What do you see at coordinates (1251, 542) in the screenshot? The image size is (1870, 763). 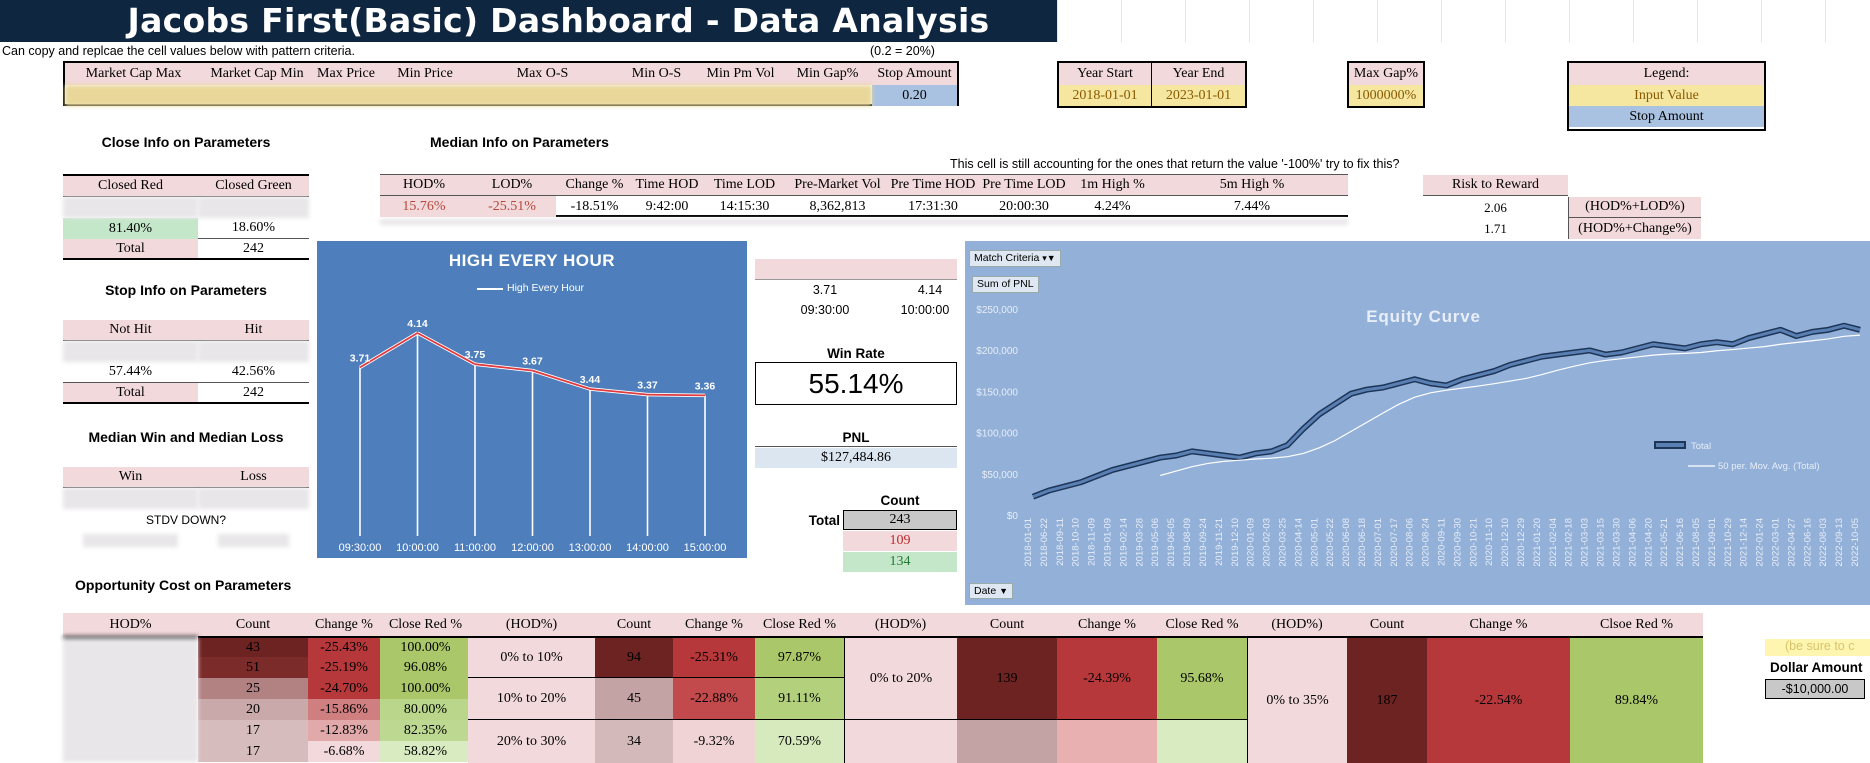 I see `x-date-label: 2020-01-09` at bounding box center [1251, 542].